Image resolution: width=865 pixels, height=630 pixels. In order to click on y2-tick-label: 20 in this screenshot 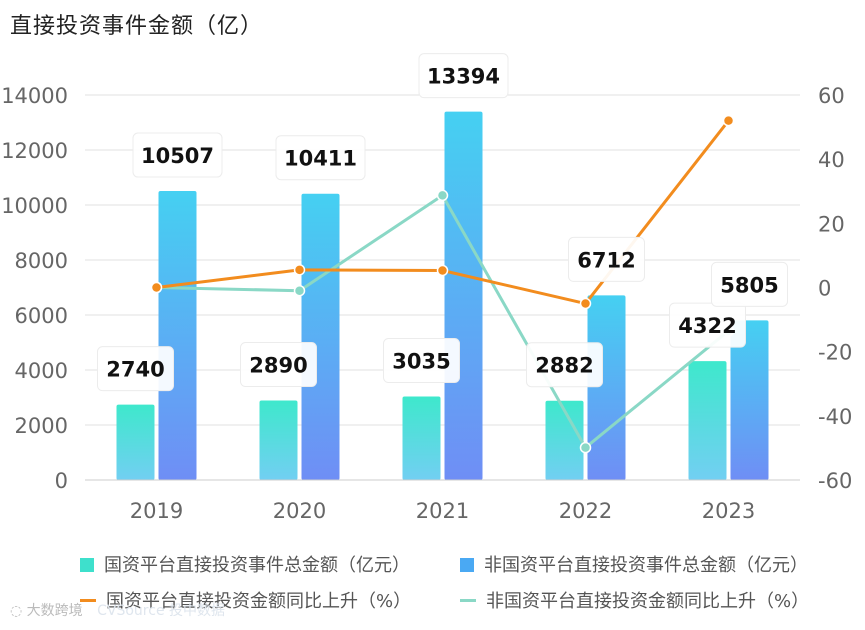, I will do `click(831, 224)`.